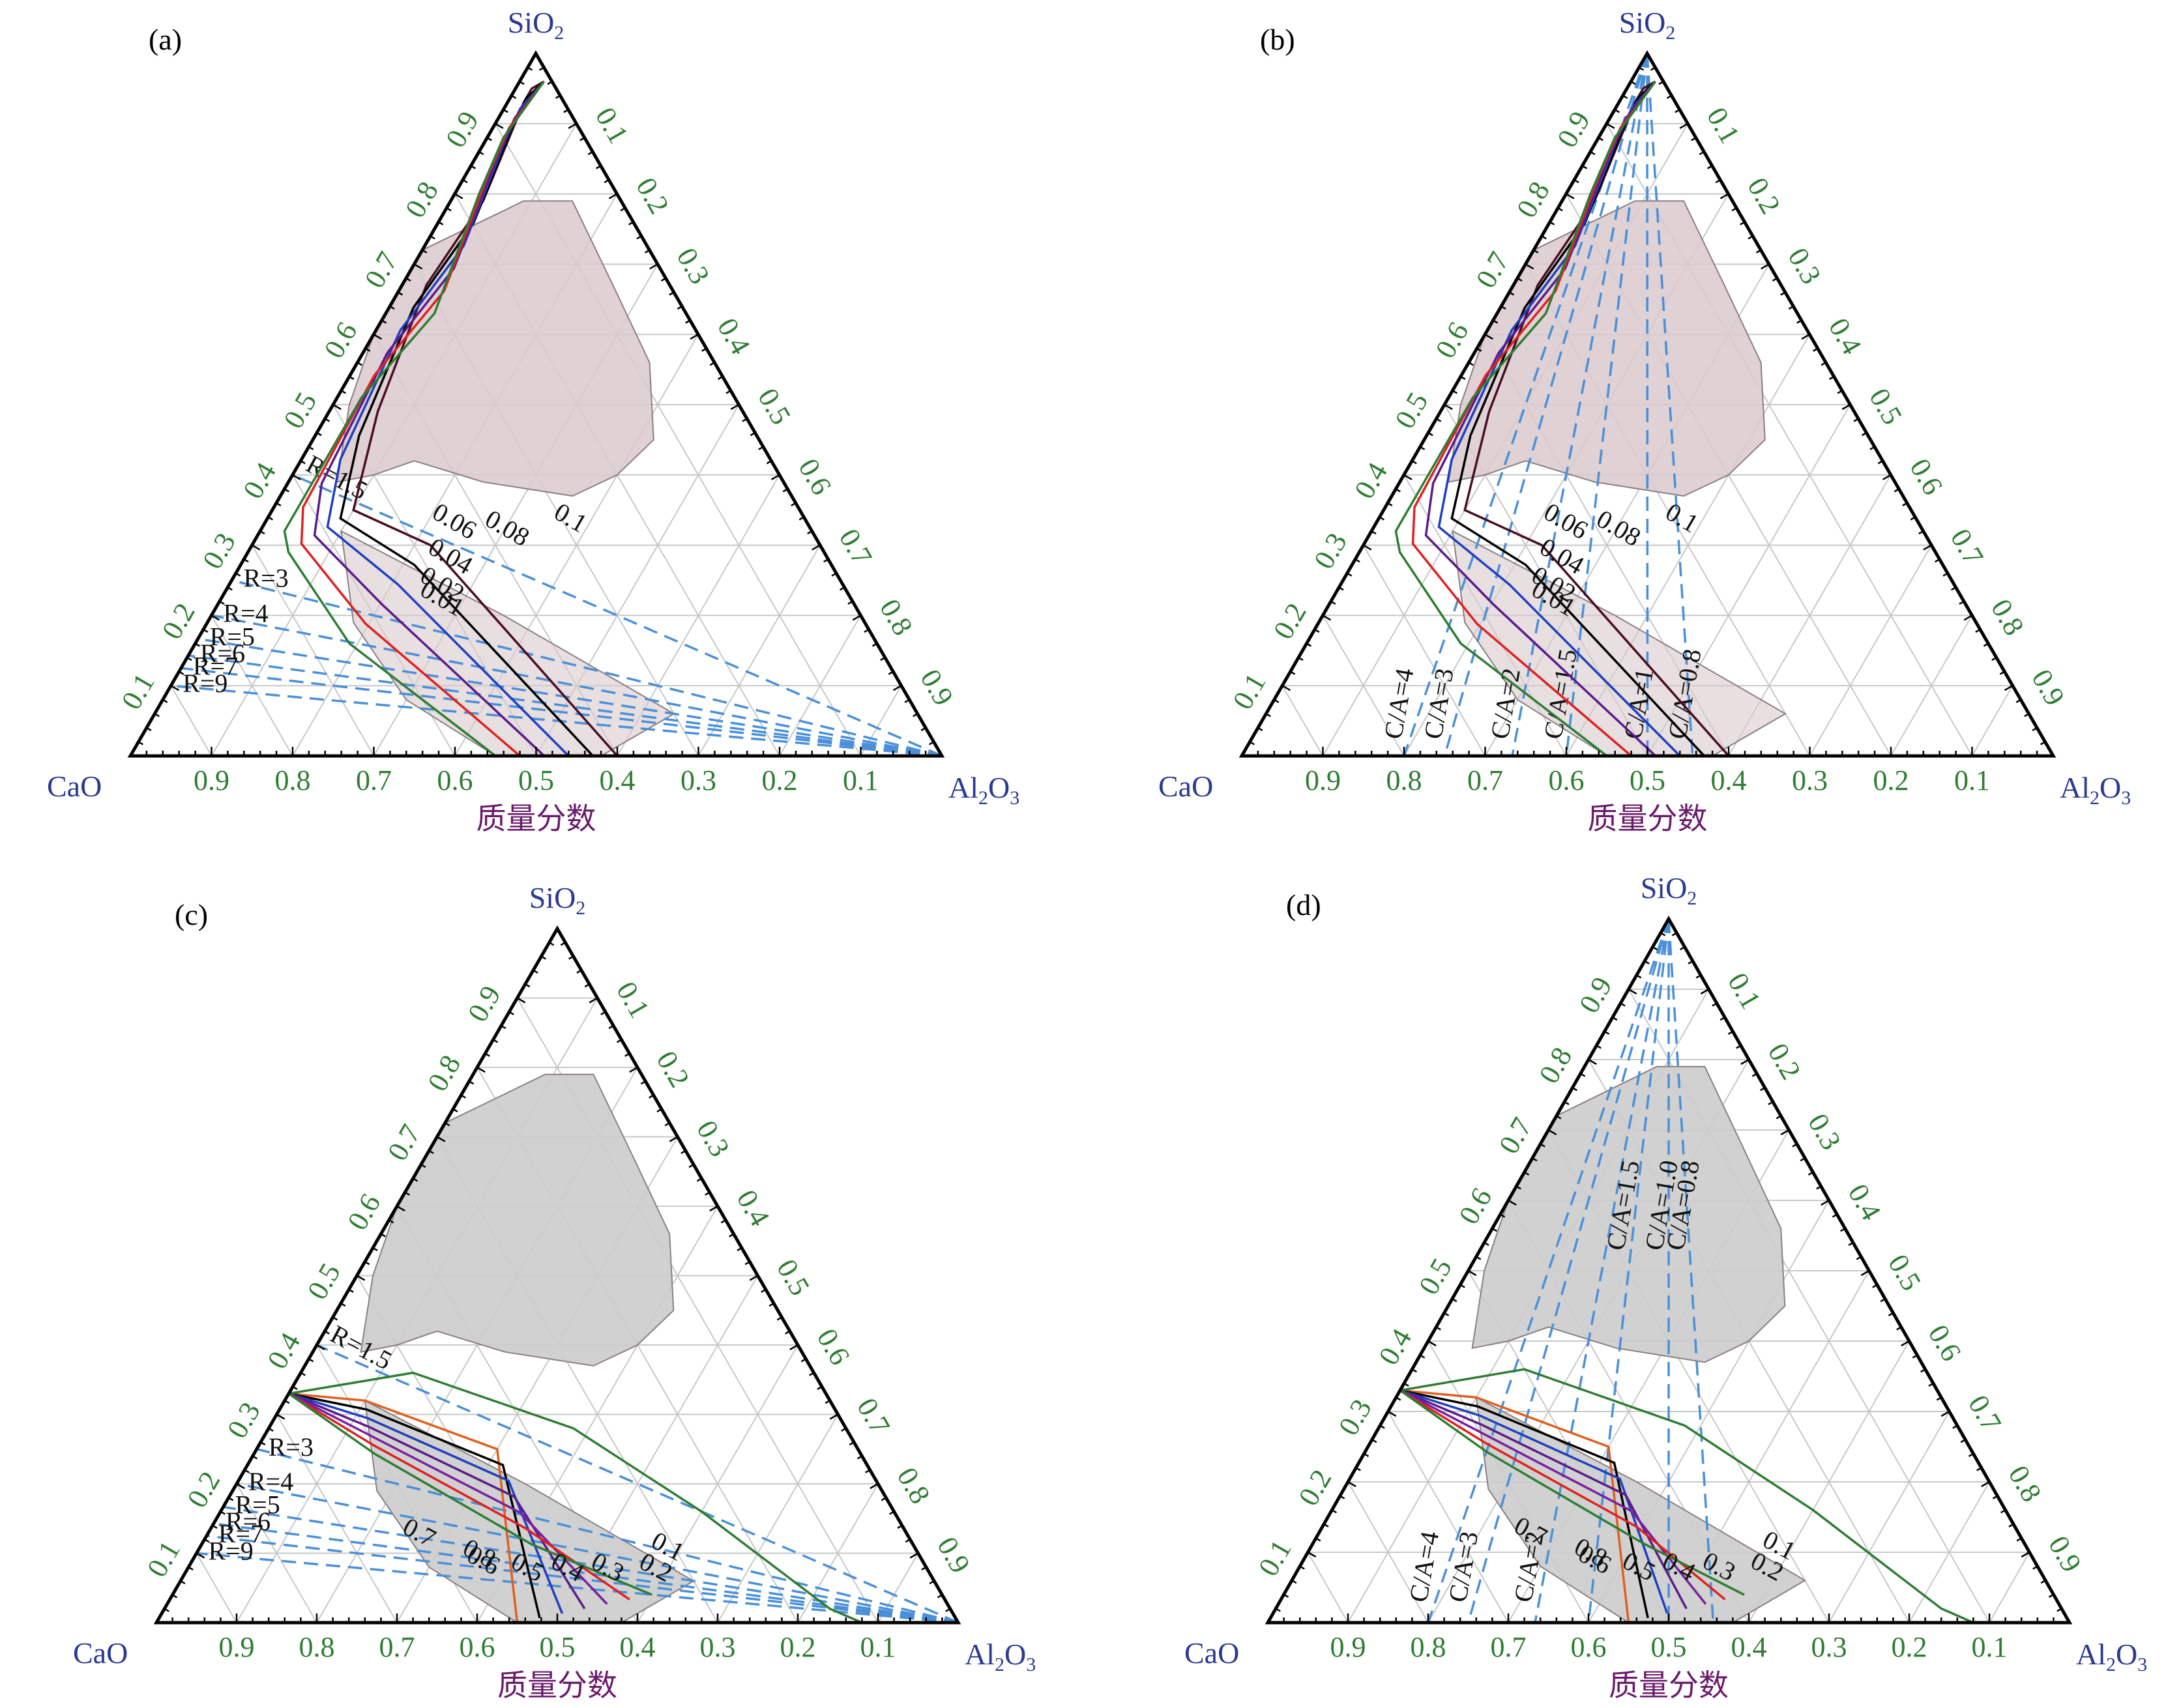 This screenshot has width=2181, height=1708. Describe the element at coordinates (266, 578) in the screenshot. I see `dashed-label-r: R=3` at that location.